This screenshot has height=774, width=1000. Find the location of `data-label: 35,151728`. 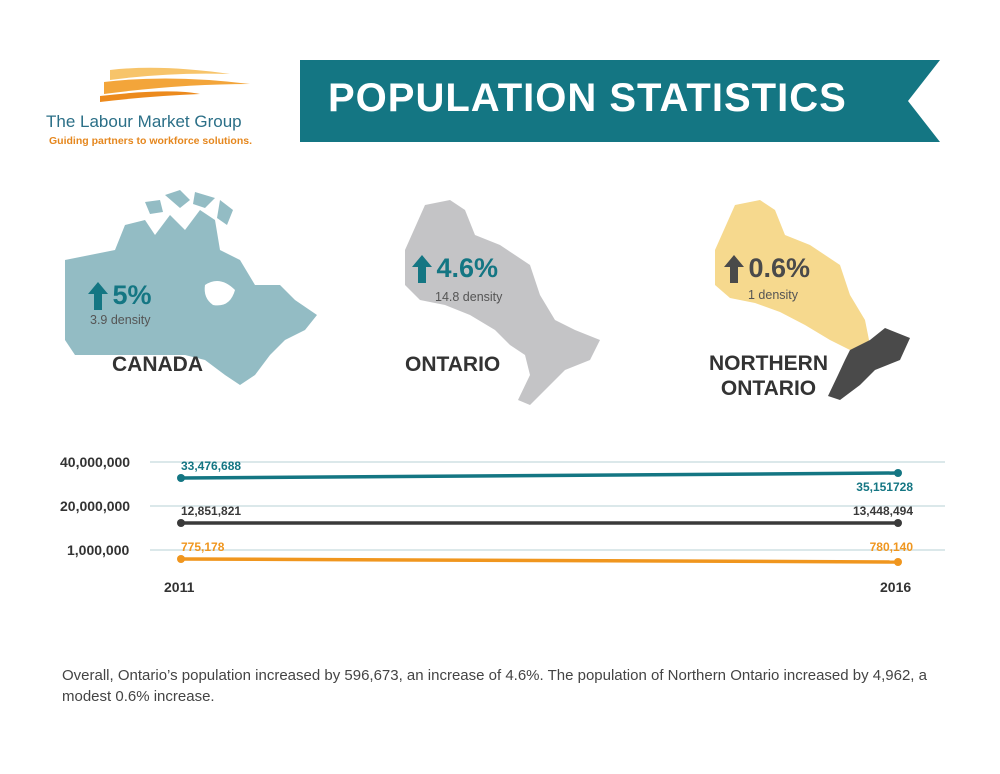

data-label: 35,151728 is located at coordinates (884, 487).